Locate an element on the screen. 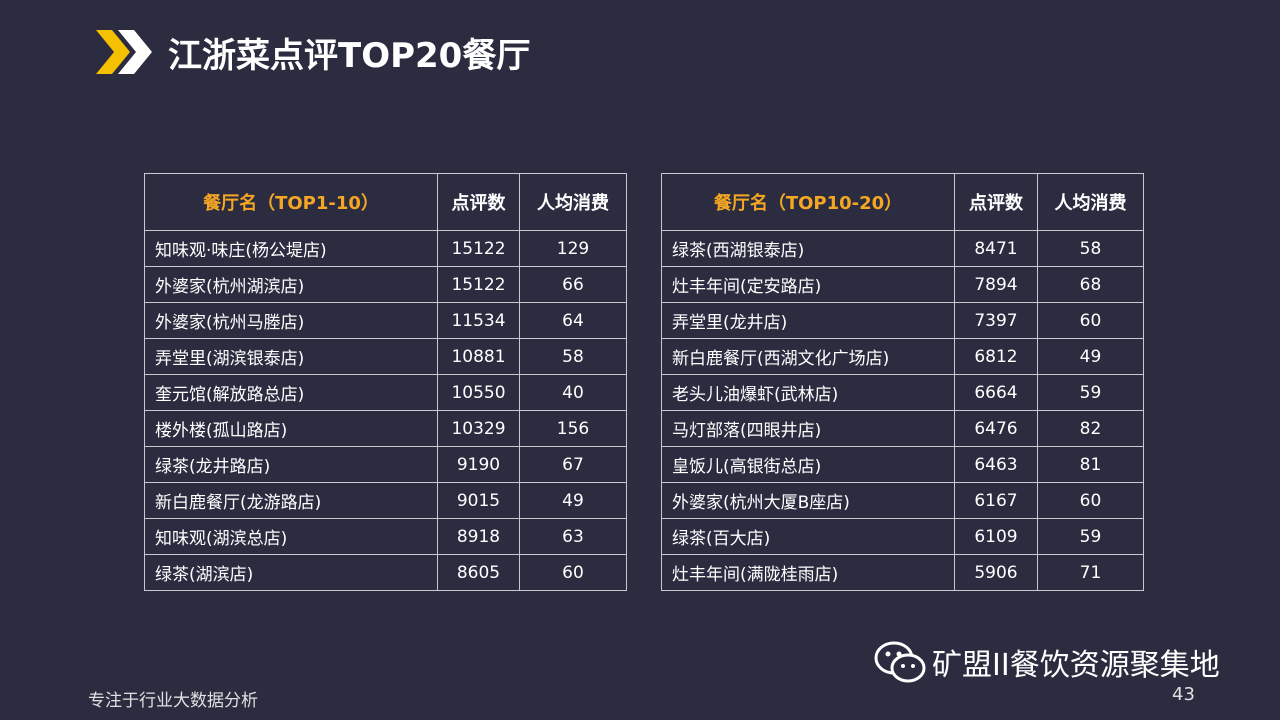  cell: 8471 is located at coordinates (996, 248).